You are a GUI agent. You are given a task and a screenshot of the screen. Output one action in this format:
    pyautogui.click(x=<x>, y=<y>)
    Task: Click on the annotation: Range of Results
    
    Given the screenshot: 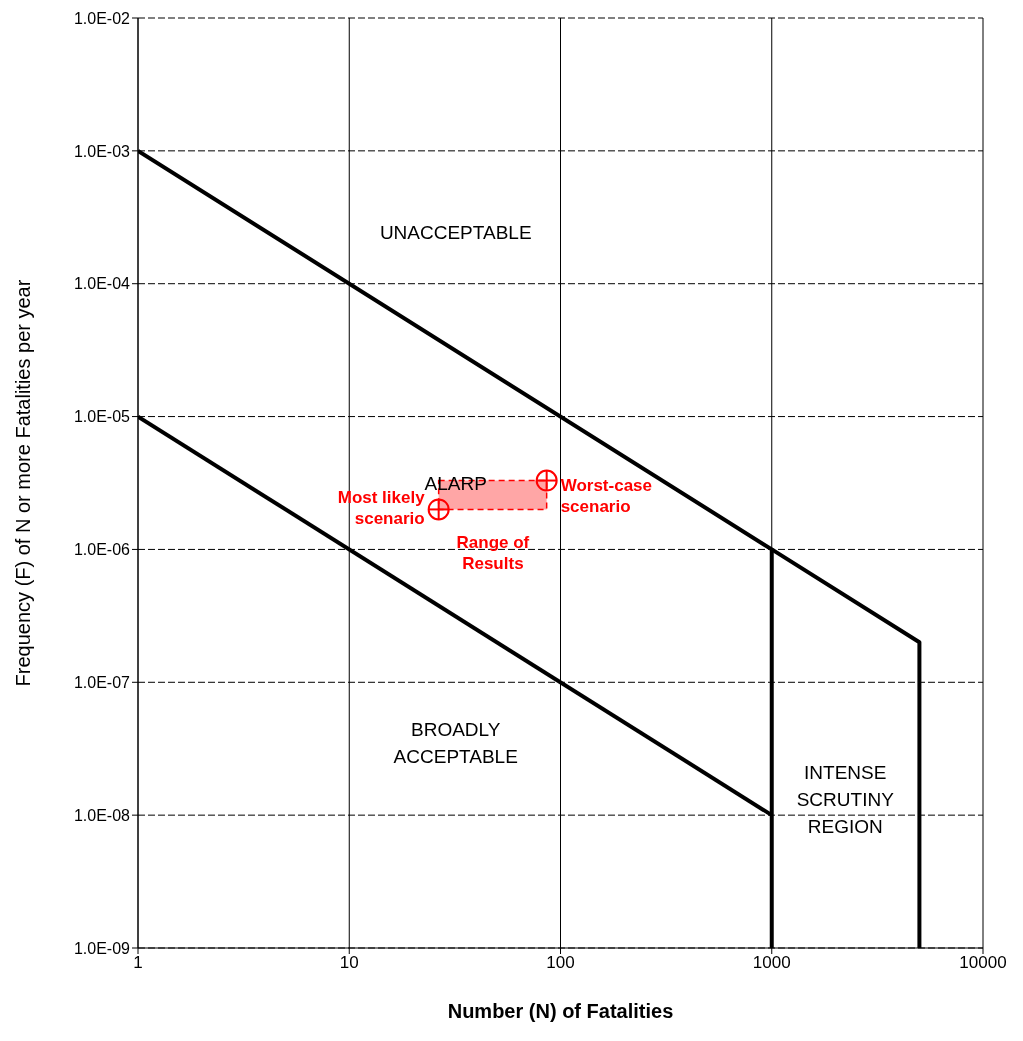 What is the action you would take?
    pyautogui.click(x=493, y=552)
    